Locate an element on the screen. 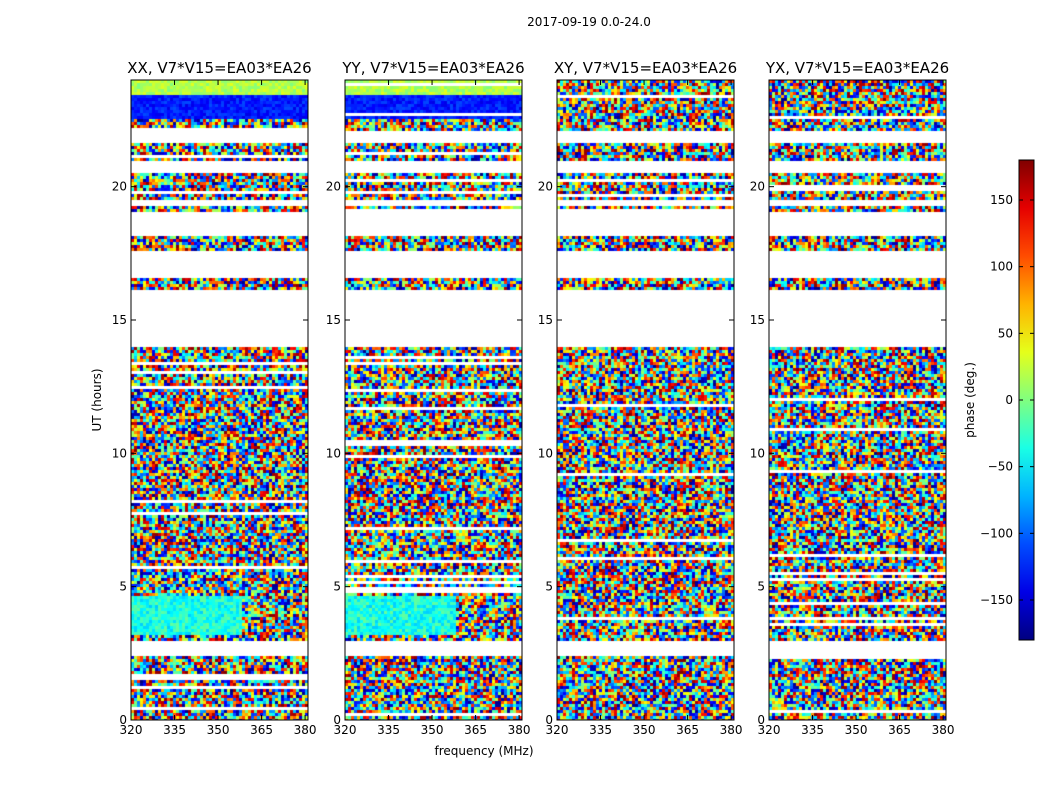 The width and height of the screenshot is (1050, 800). x-axis-label: frequency (MHz) is located at coordinates (483, 751).